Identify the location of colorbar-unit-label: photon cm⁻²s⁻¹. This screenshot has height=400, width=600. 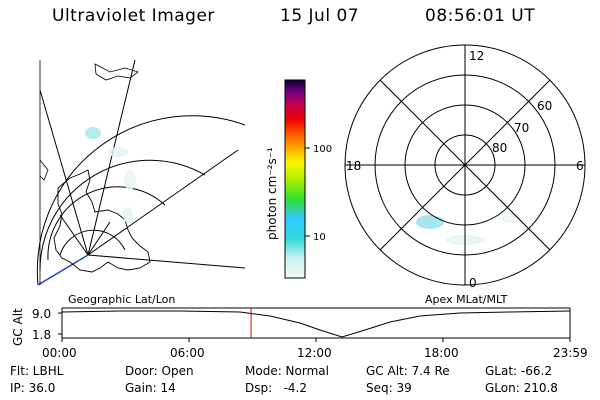
(272, 193).